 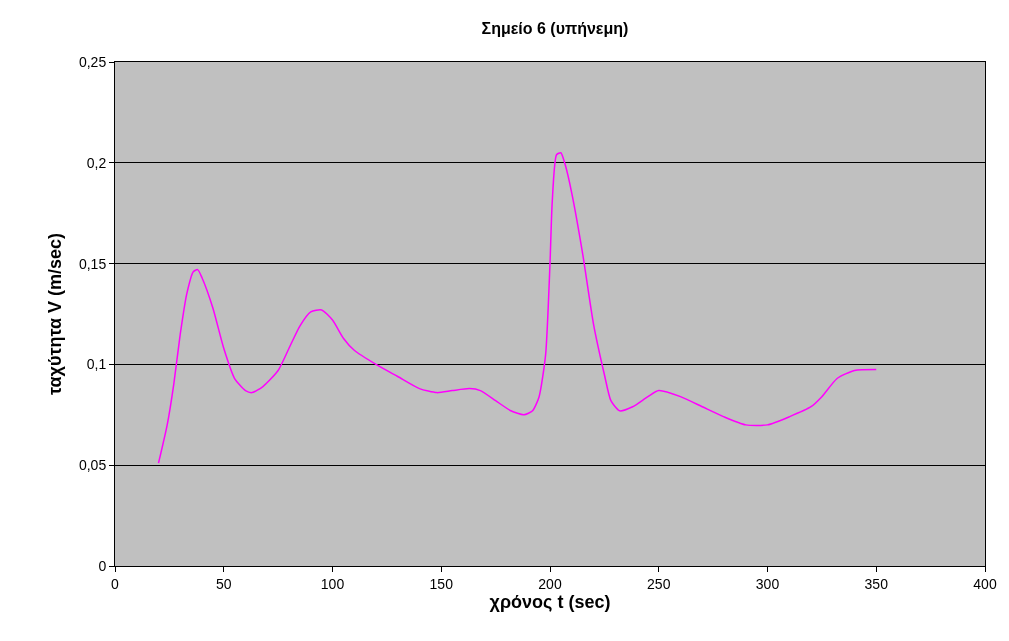 I want to click on chart-title: Σημείο 6 (υπήνεμη), so click(x=555, y=28).